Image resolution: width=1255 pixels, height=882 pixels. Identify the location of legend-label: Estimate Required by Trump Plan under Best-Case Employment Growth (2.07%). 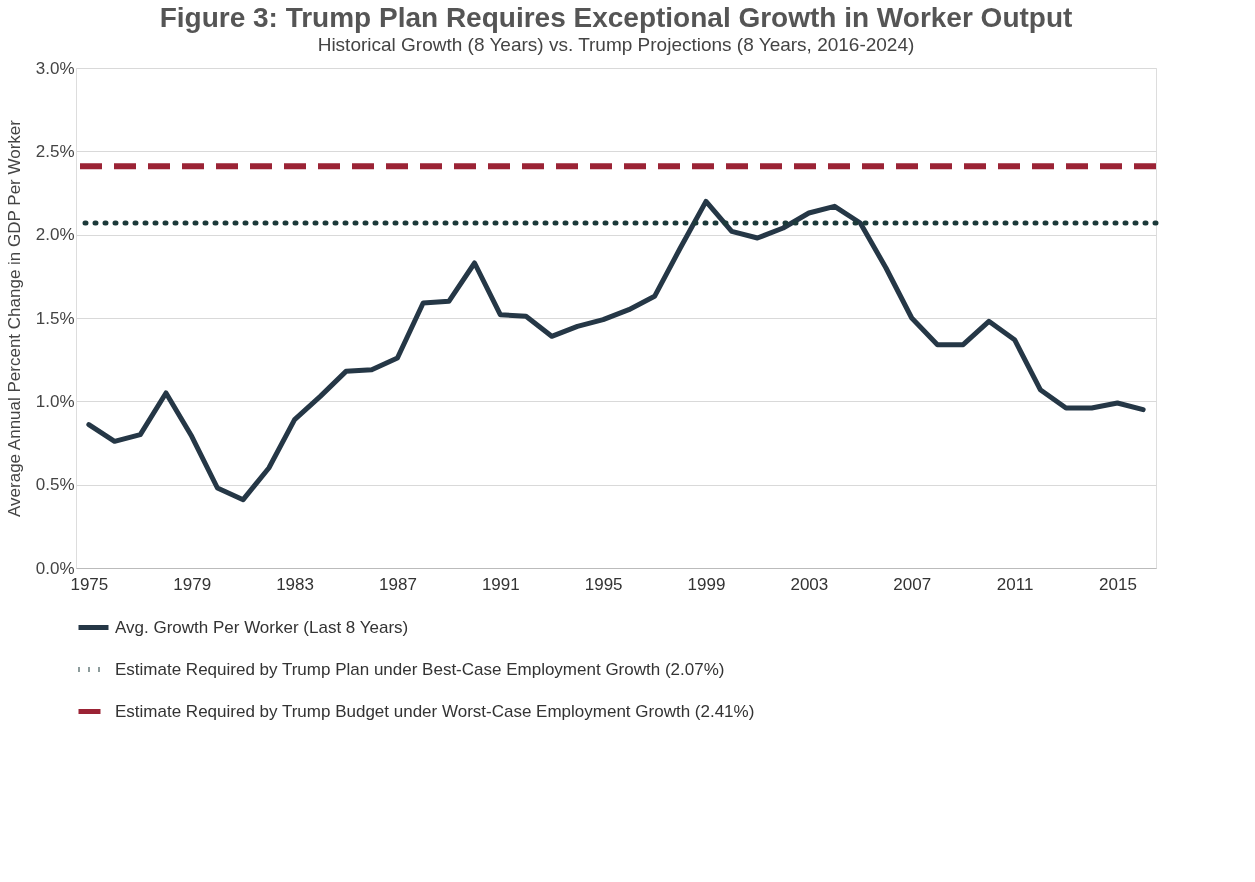
(420, 669).